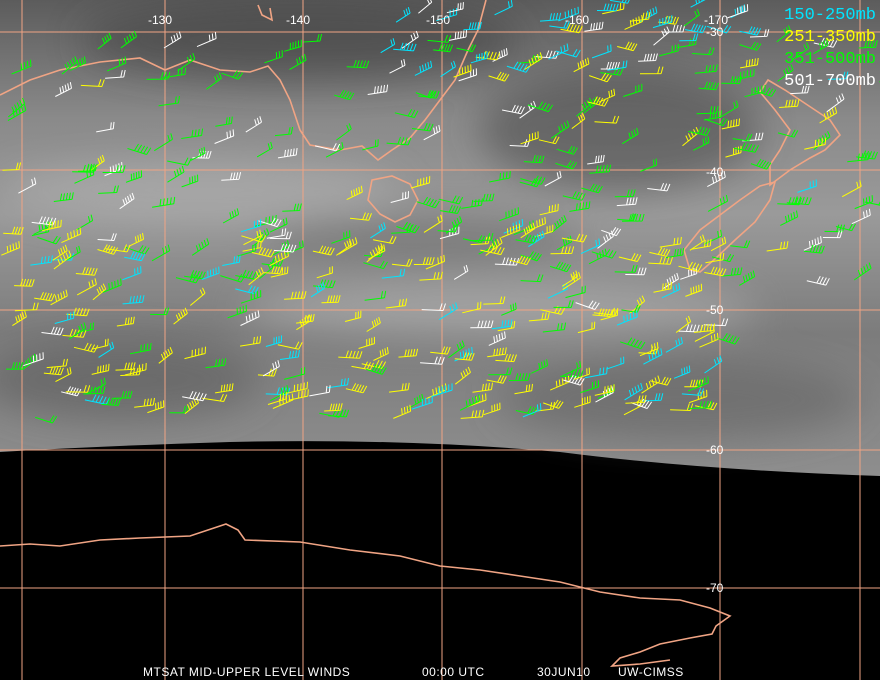 This screenshot has height=680, width=880. I want to click on longitude-labels: -130 -140 -150 -160 -170, so click(438, 20).